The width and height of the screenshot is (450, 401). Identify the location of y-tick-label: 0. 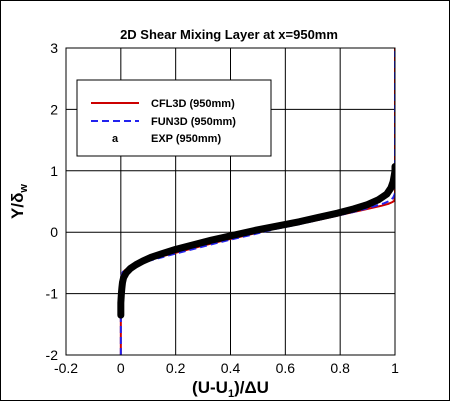
(54, 232).